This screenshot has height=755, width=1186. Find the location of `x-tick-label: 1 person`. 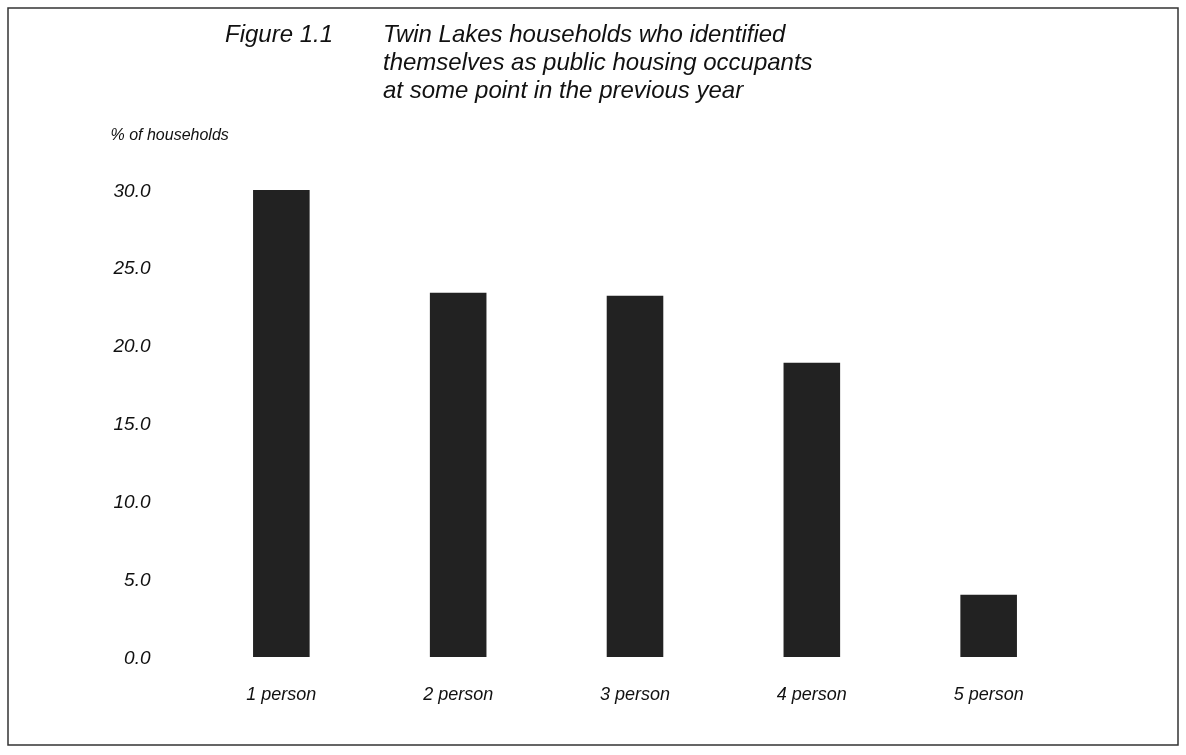

x-tick-label: 1 person is located at coordinates (281, 693).